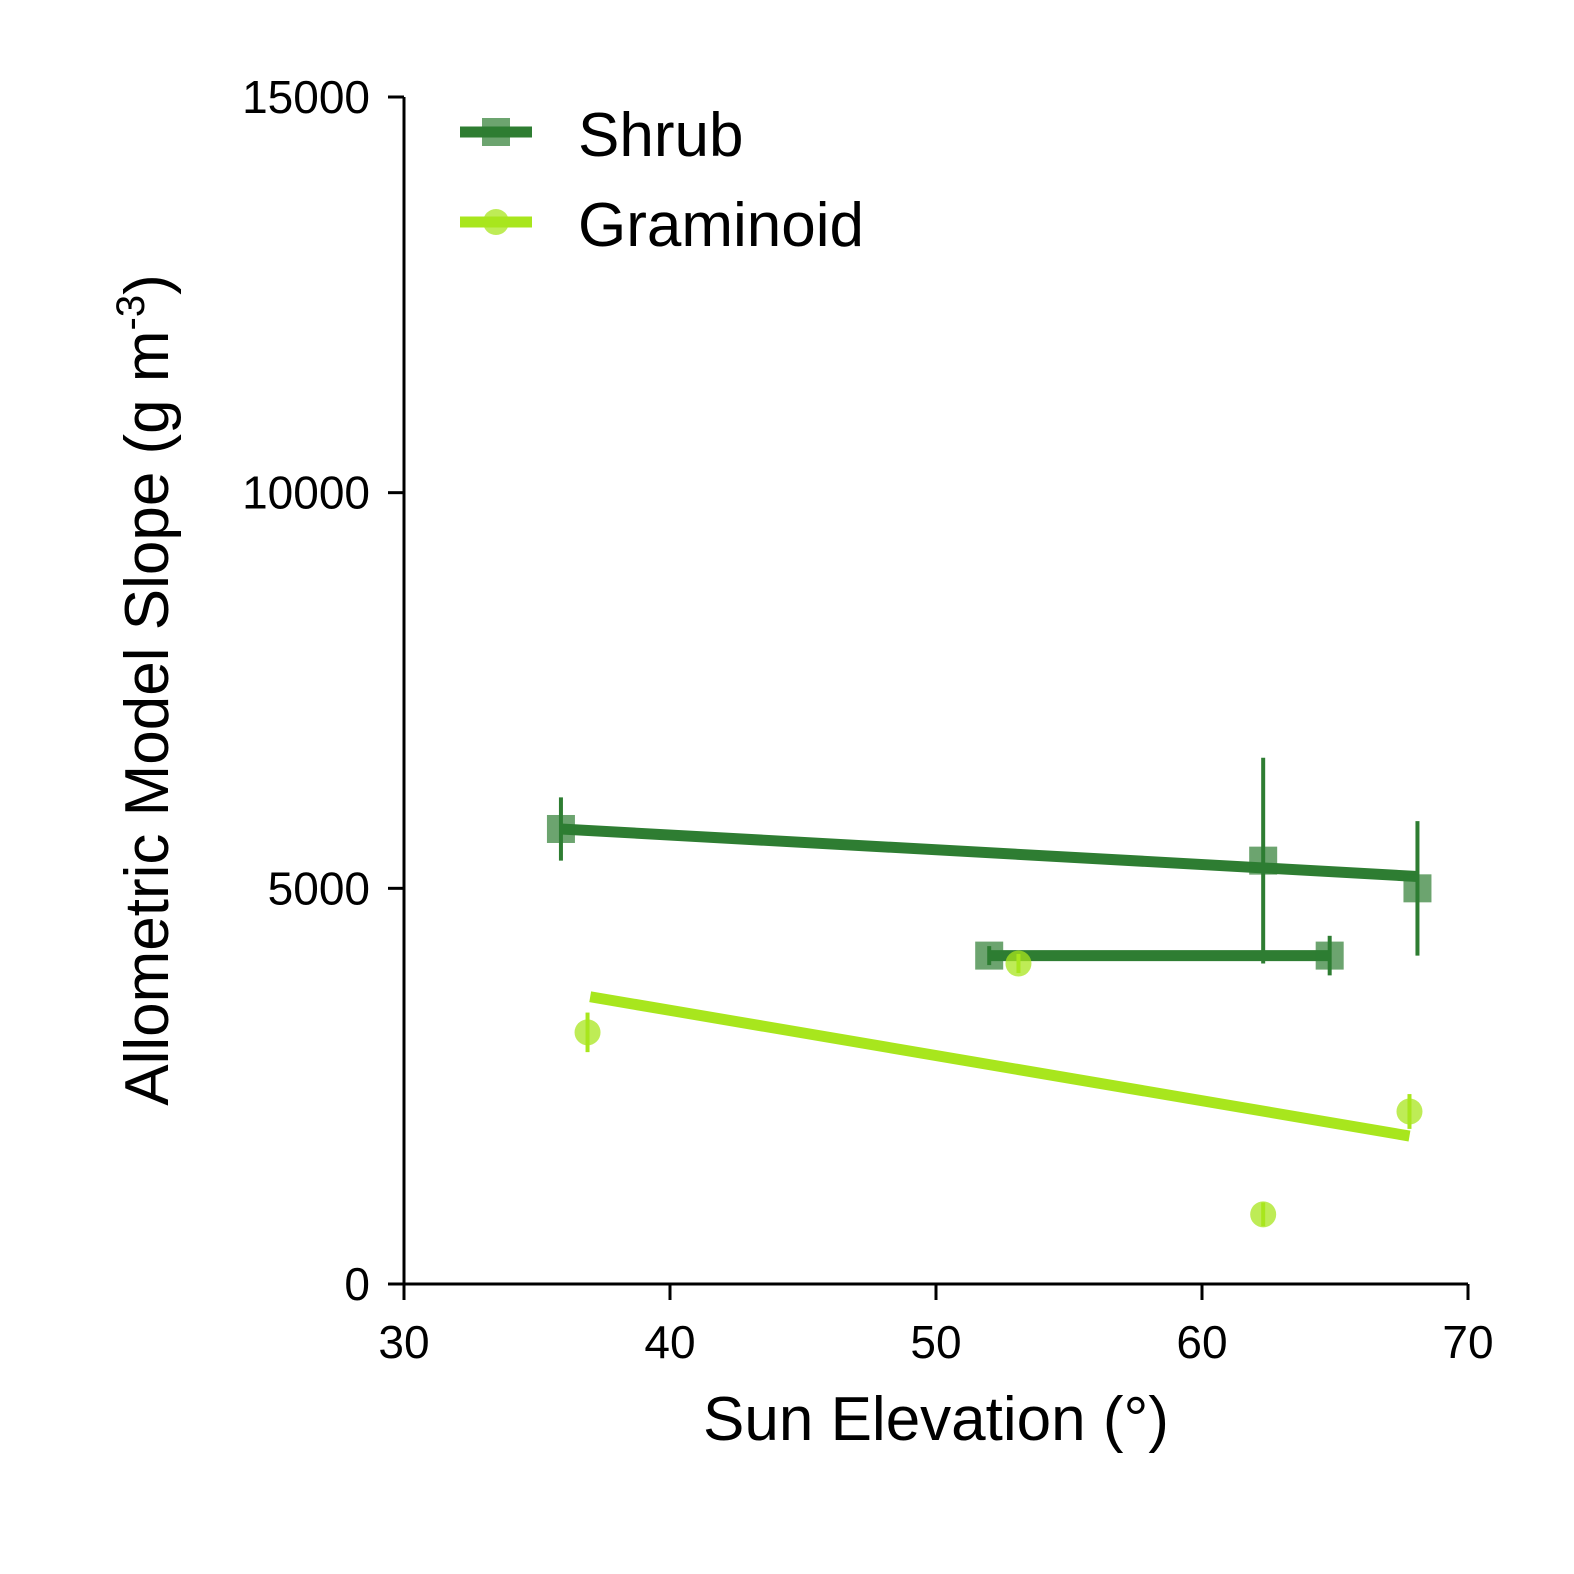 This screenshot has height=1574, width=1574. Describe the element at coordinates (147, 284) in the screenshot. I see `y-axis-title-close: )` at that location.